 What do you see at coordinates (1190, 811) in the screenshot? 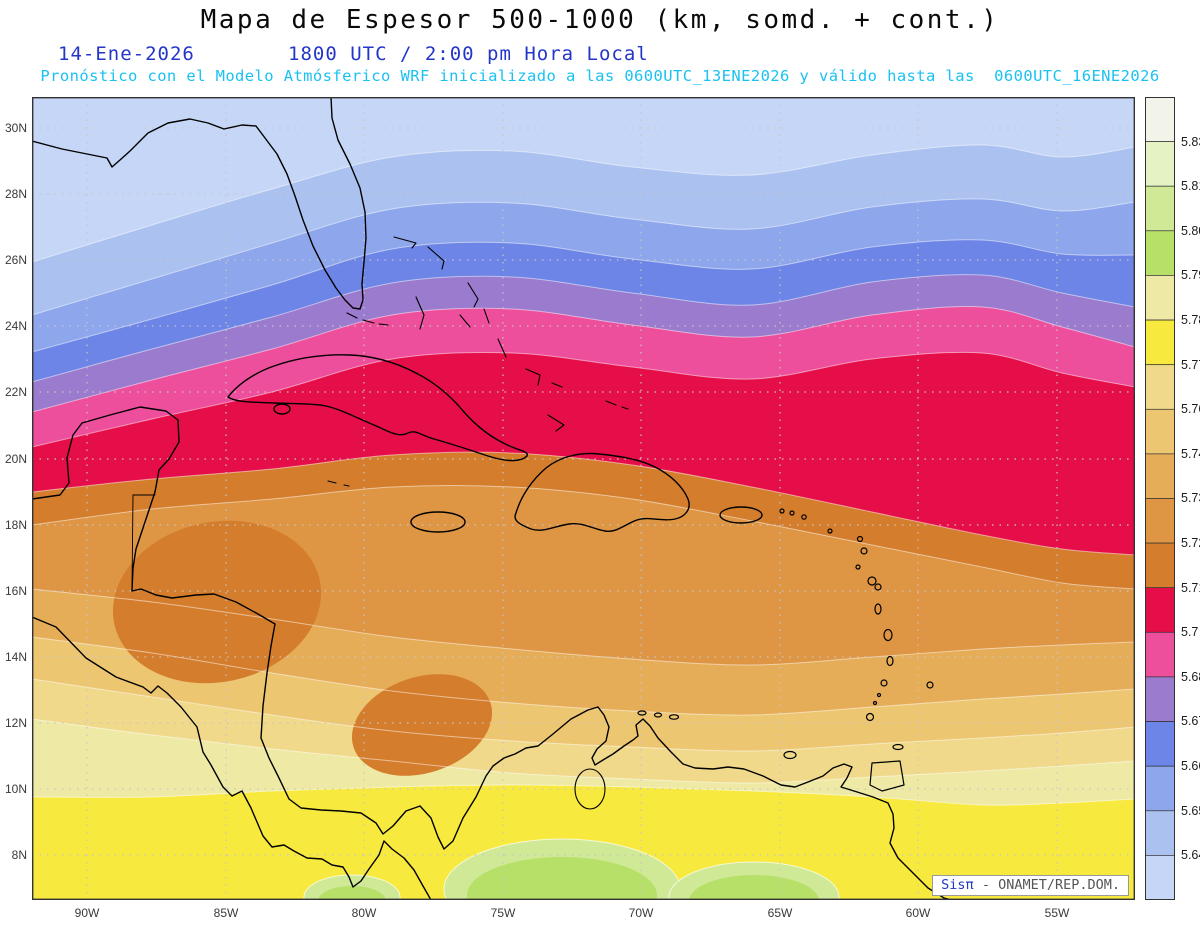
I see `colorbar-label: 5.652` at bounding box center [1190, 811].